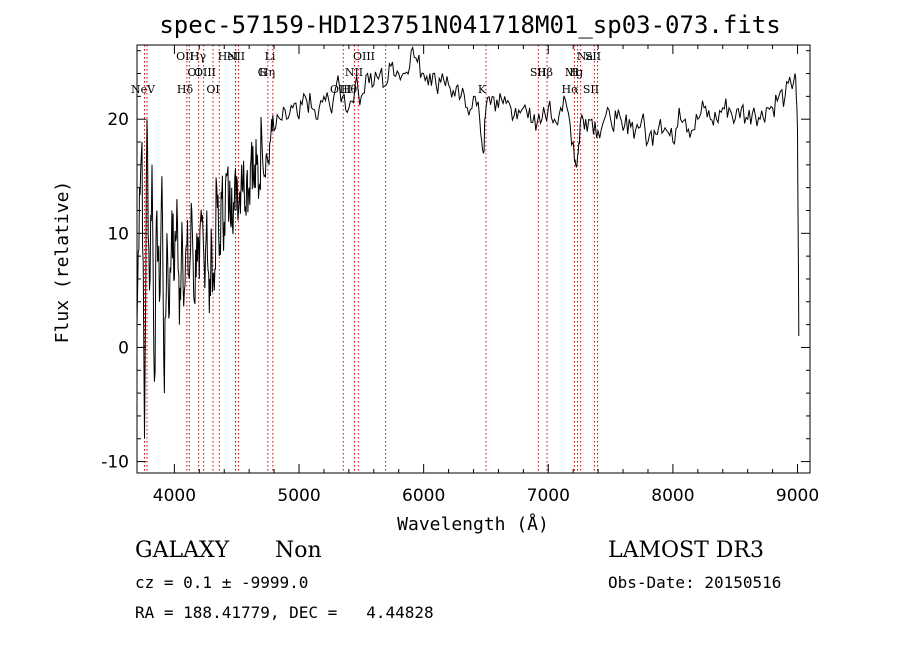 This screenshot has height=649, width=900. I want to click on x-tick-label-3: 7000, so click(548, 496).